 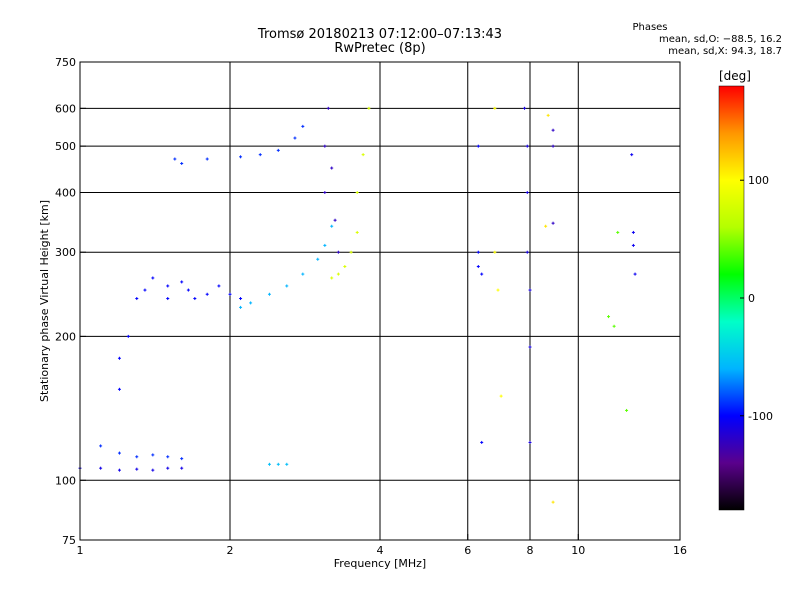 What do you see at coordinates (467, 550) in the screenshot?
I see `x-tick-label: 6` at bounding box center [467, 550].